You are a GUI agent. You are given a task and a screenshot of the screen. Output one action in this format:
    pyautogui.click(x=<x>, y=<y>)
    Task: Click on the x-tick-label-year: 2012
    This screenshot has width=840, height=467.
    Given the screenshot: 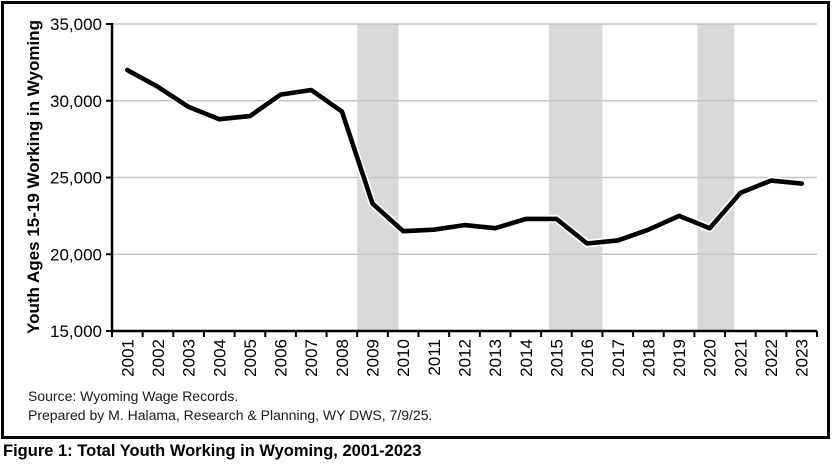 What is the action you would take?
    pyautogui.click(x=465, y=358)
    